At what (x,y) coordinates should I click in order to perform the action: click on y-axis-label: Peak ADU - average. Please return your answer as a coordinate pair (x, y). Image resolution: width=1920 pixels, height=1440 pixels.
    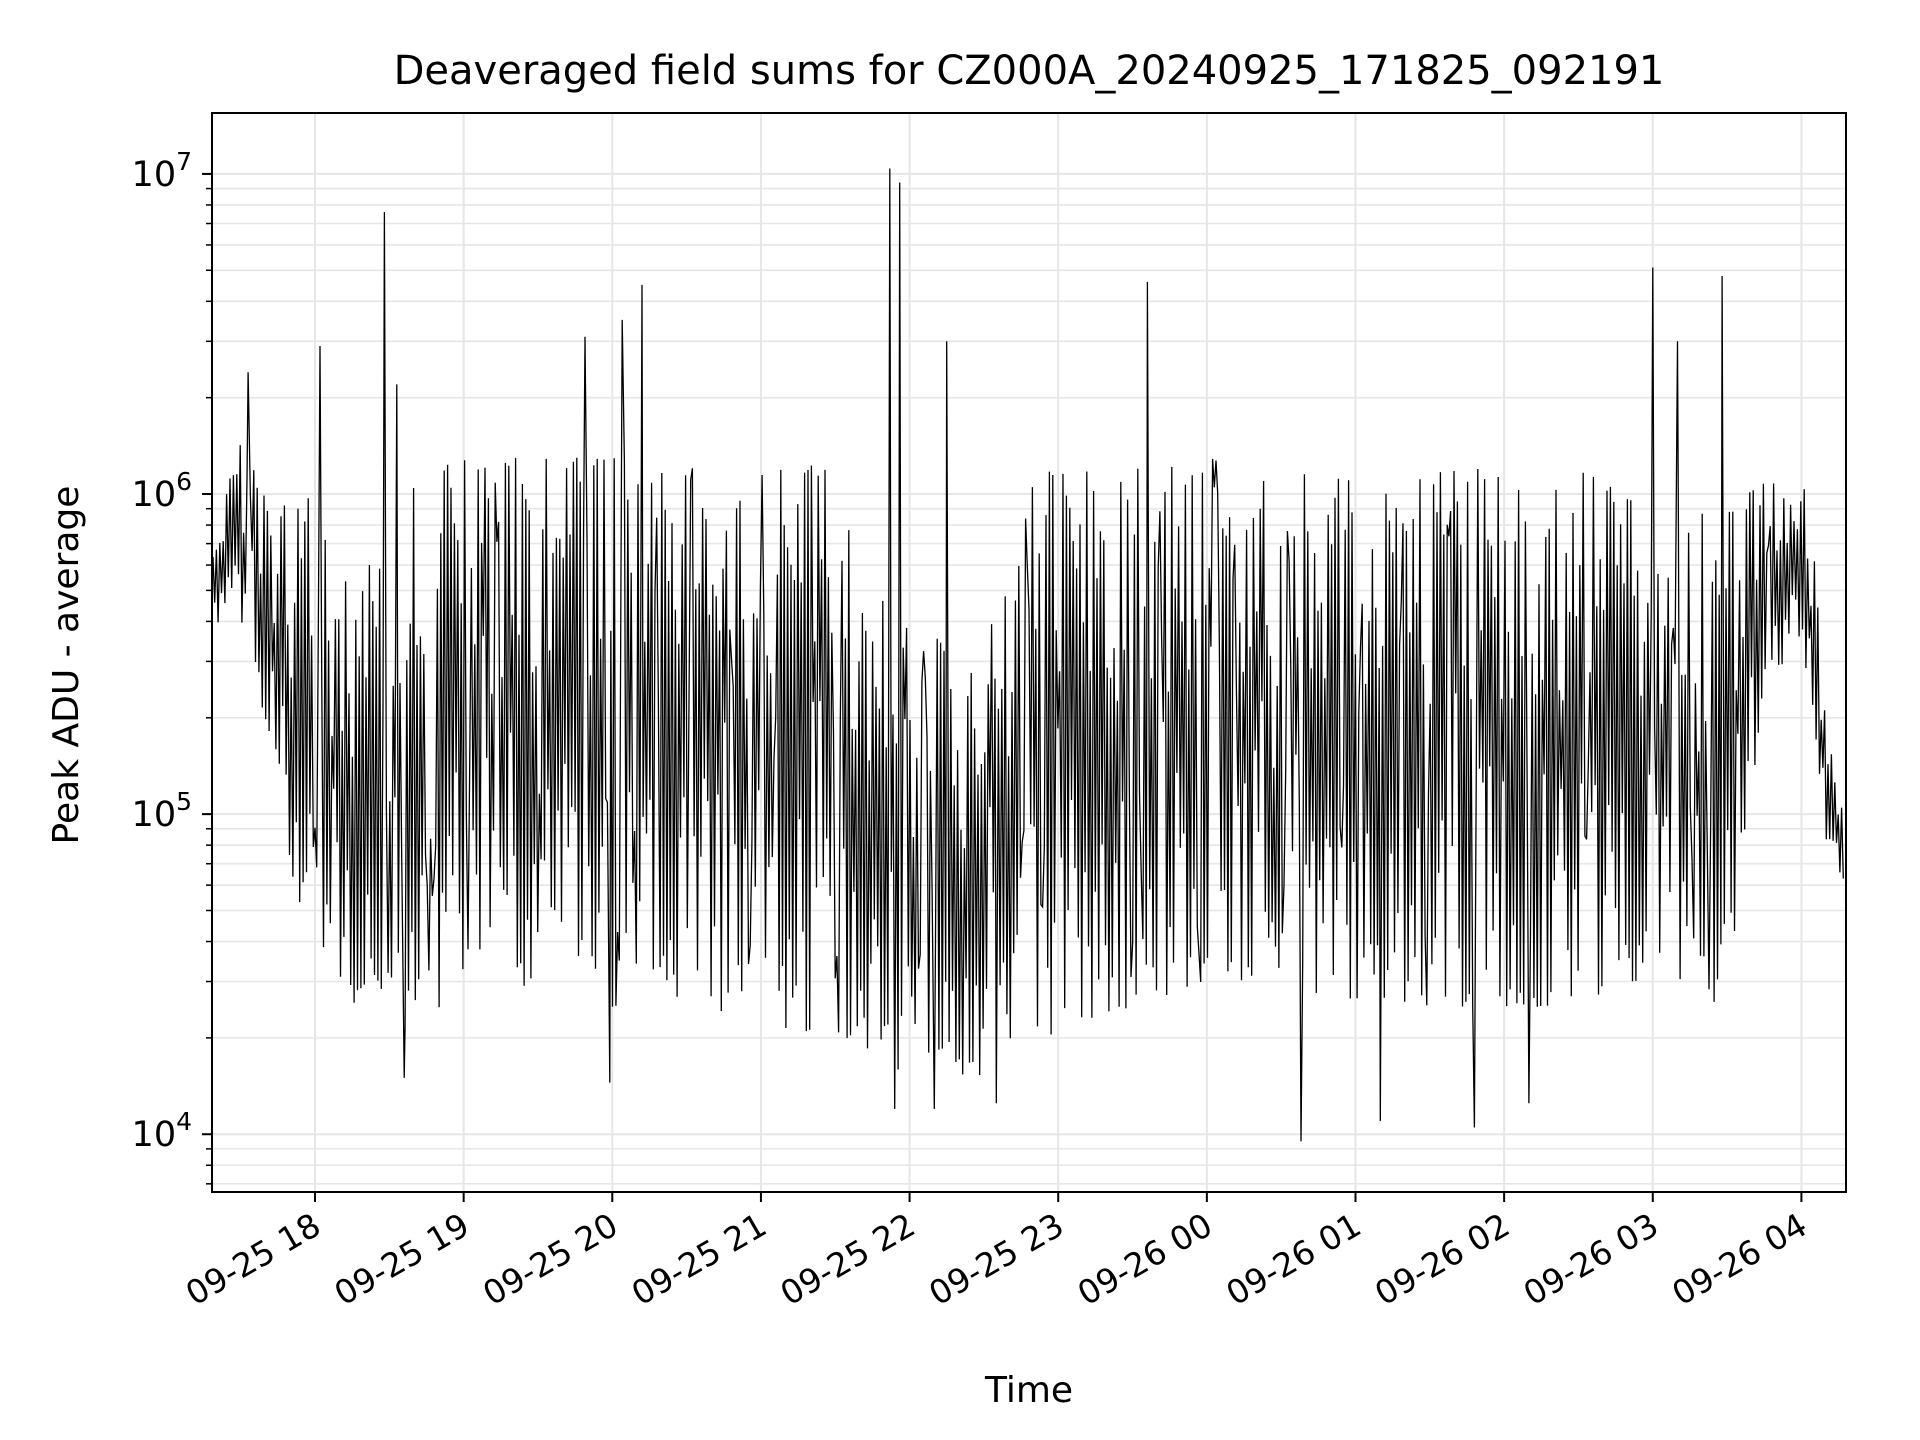
    Looking at the image, I should click on (66, 665).